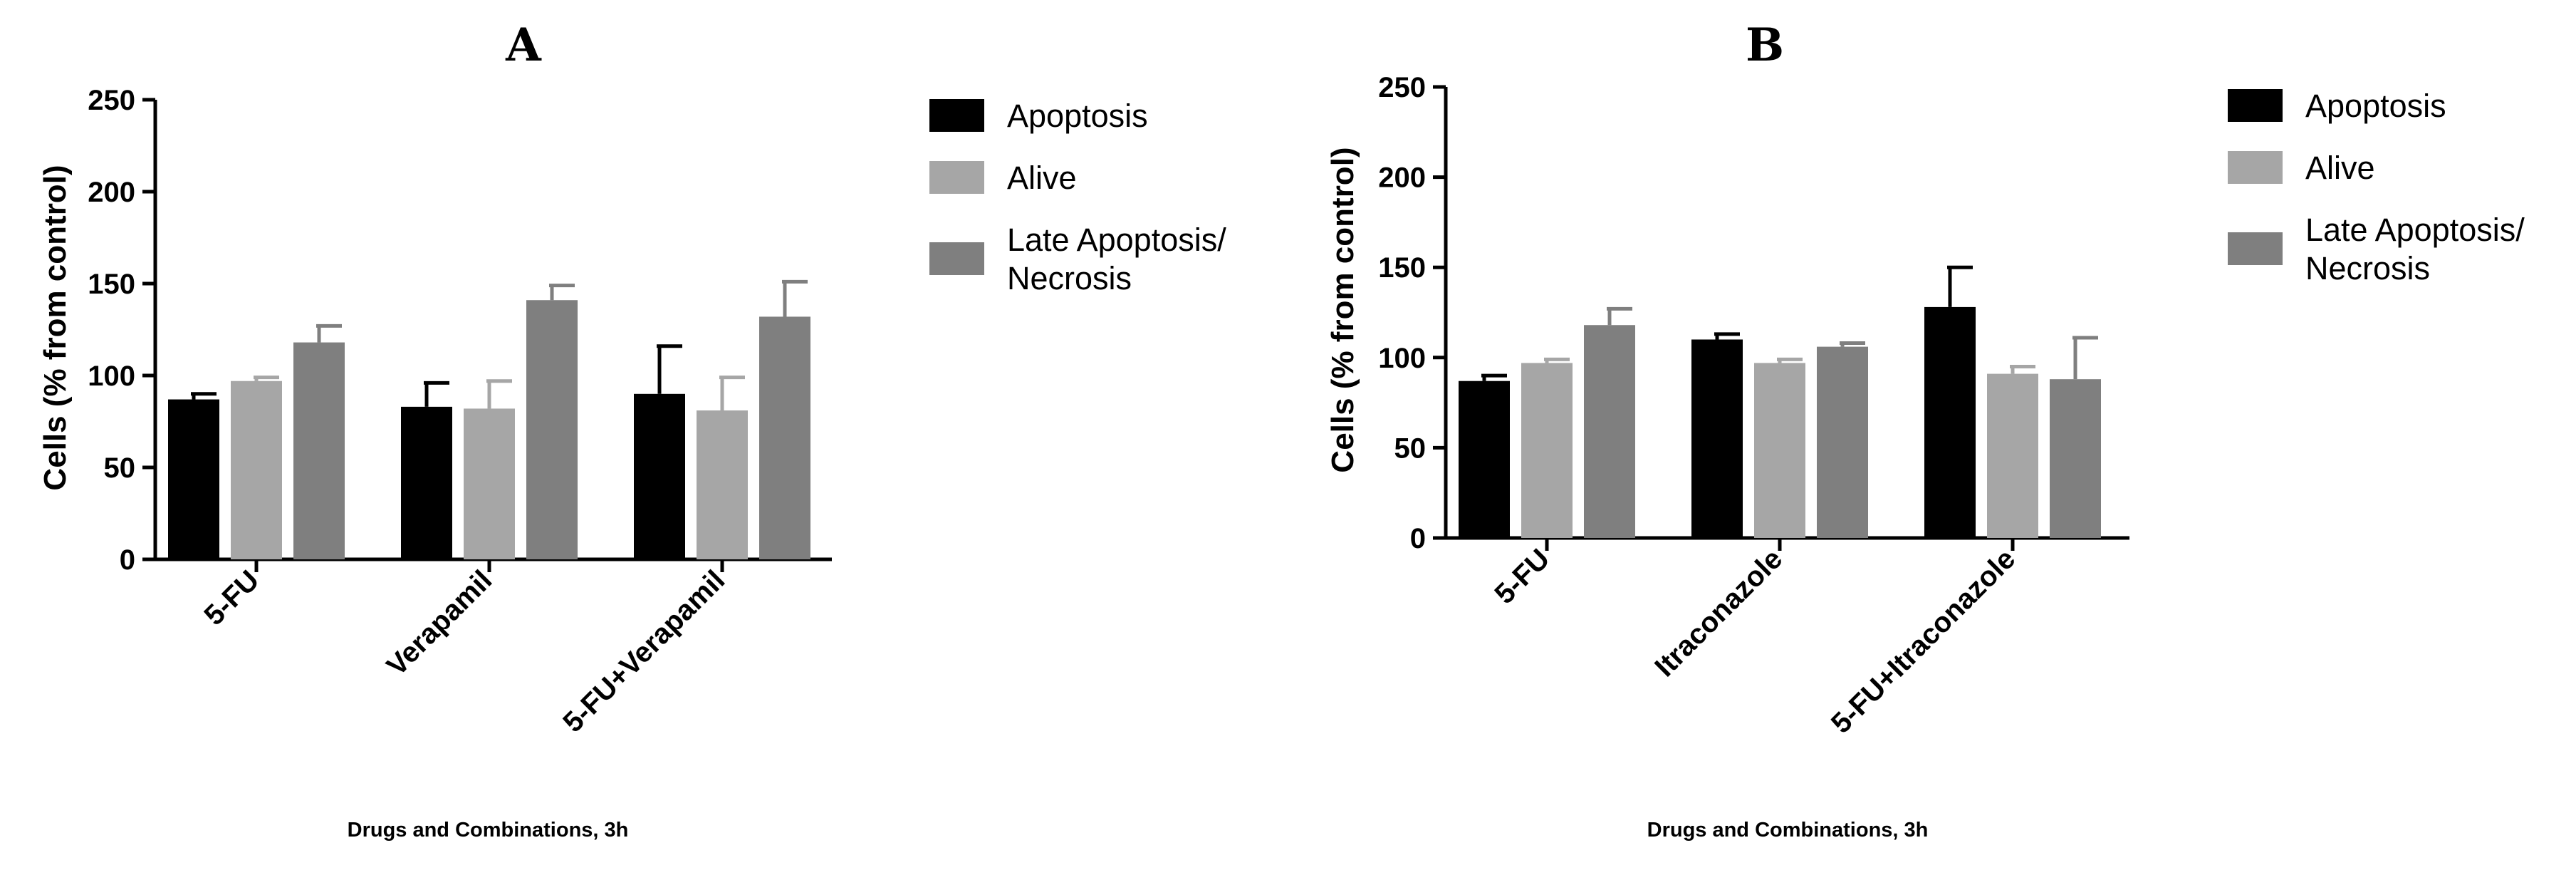  What do you see at coordinates (523, 45) in the screenshot?
I see `chart-title: A` at bounding box center [523, 45].